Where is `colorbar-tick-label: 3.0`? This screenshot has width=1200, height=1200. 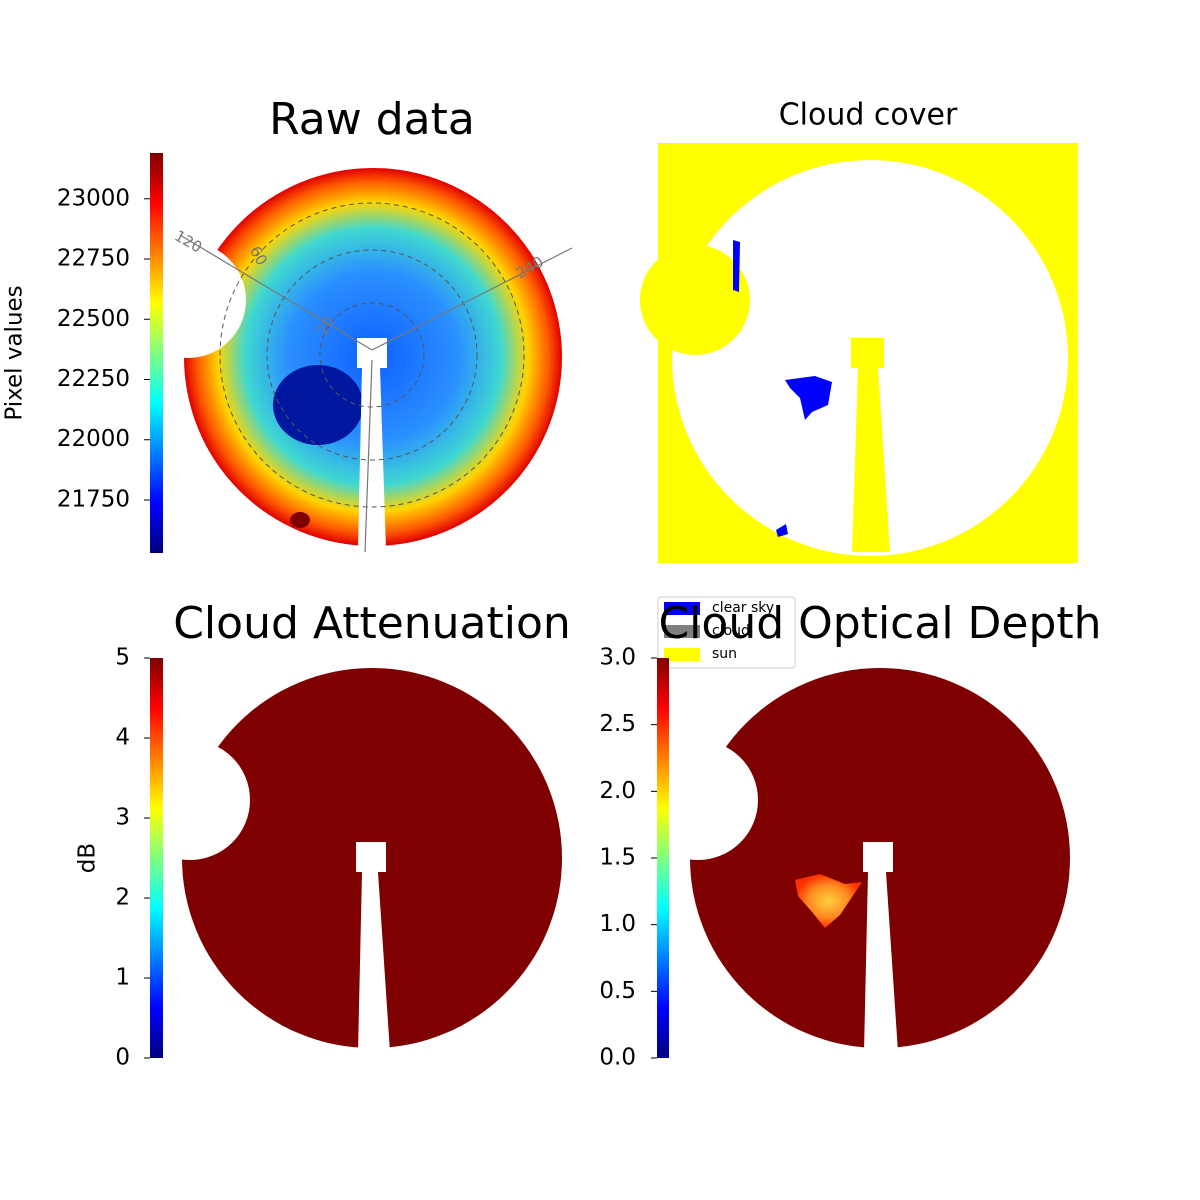
colorbar-tick-label: 3.0 is located at coordinates (617, 658).